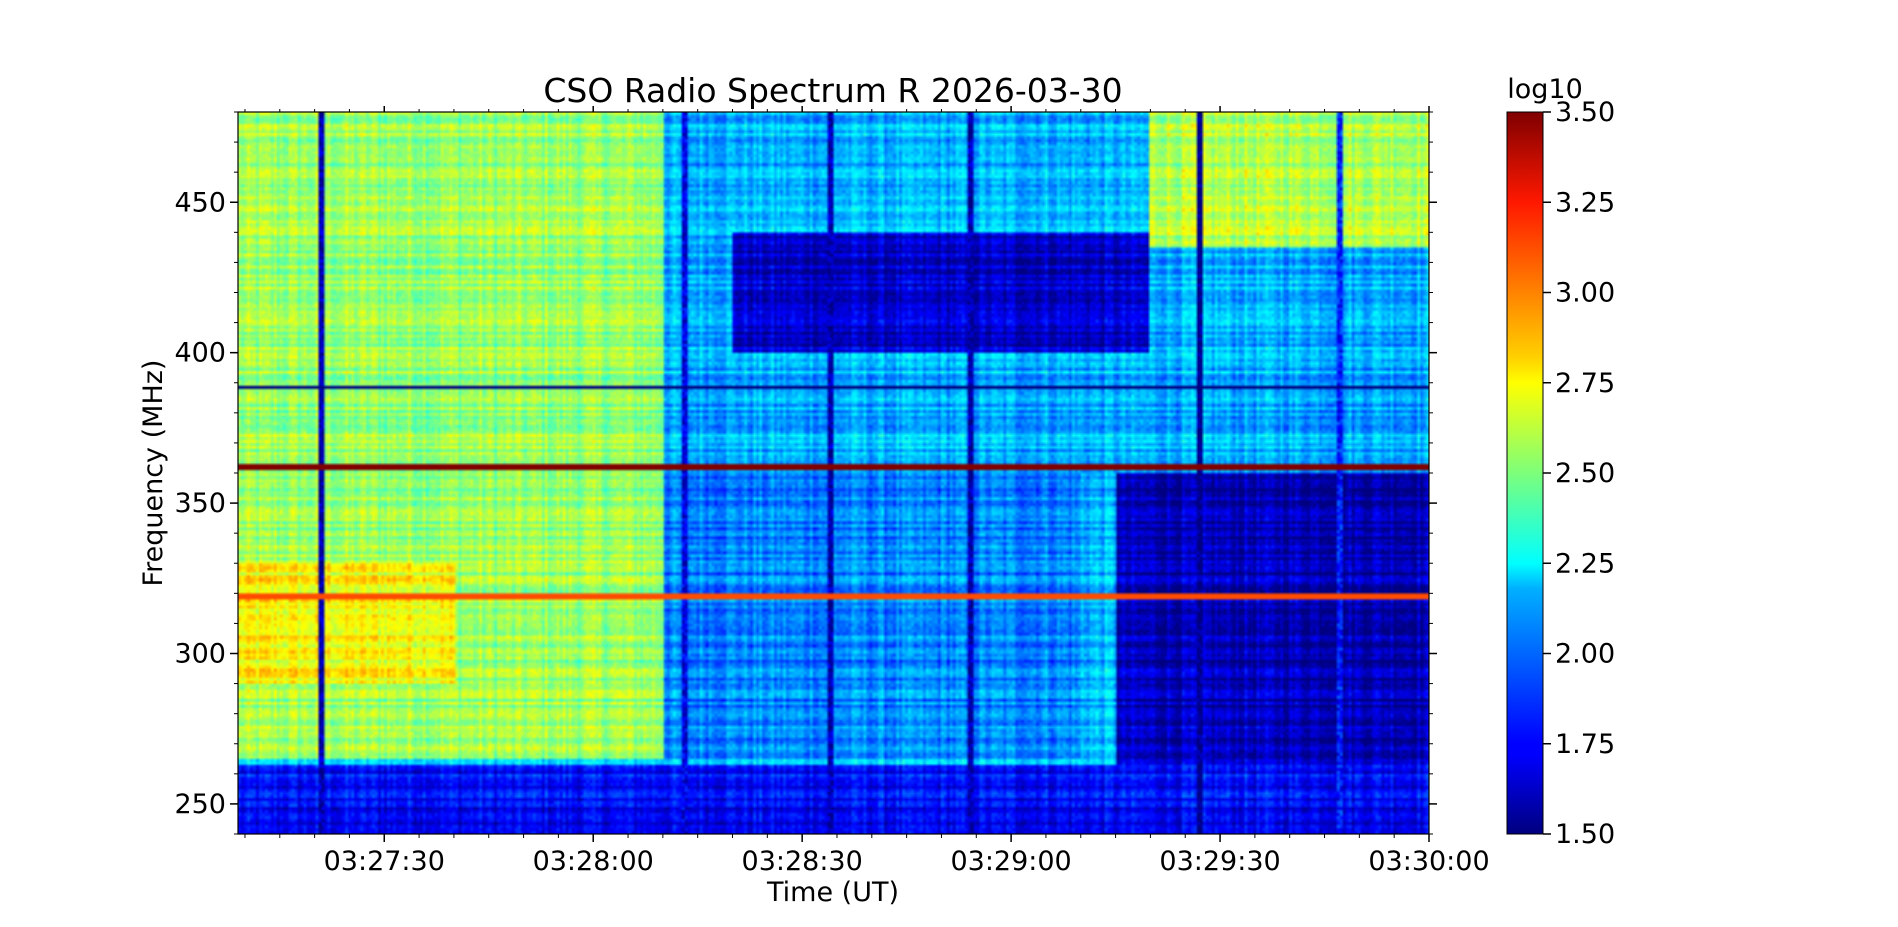 This screenshot has width=1898, height=927. What do you see at coordinates (200, 503) in the screenshot?
I see `y-tick-label: 350` at bounding box center [200, 503].